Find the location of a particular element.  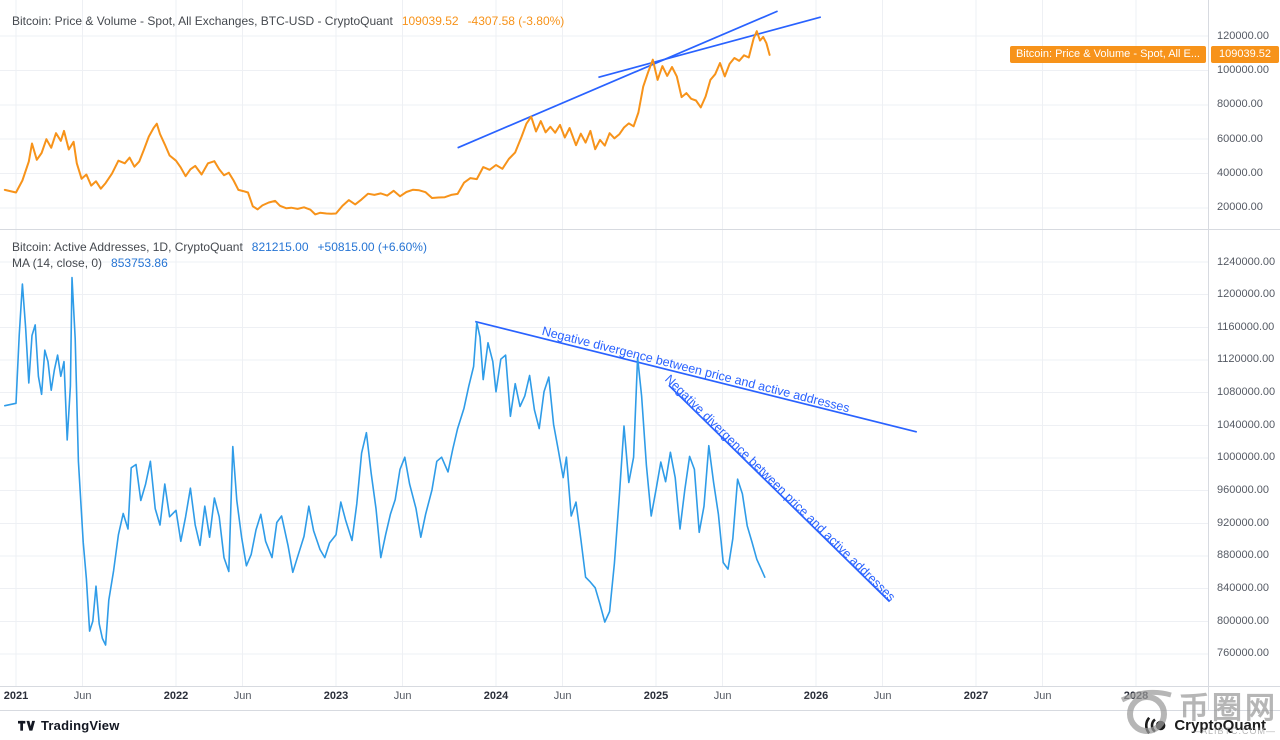

tradingview-logo: TradingView is located at coordinates (69, 725).